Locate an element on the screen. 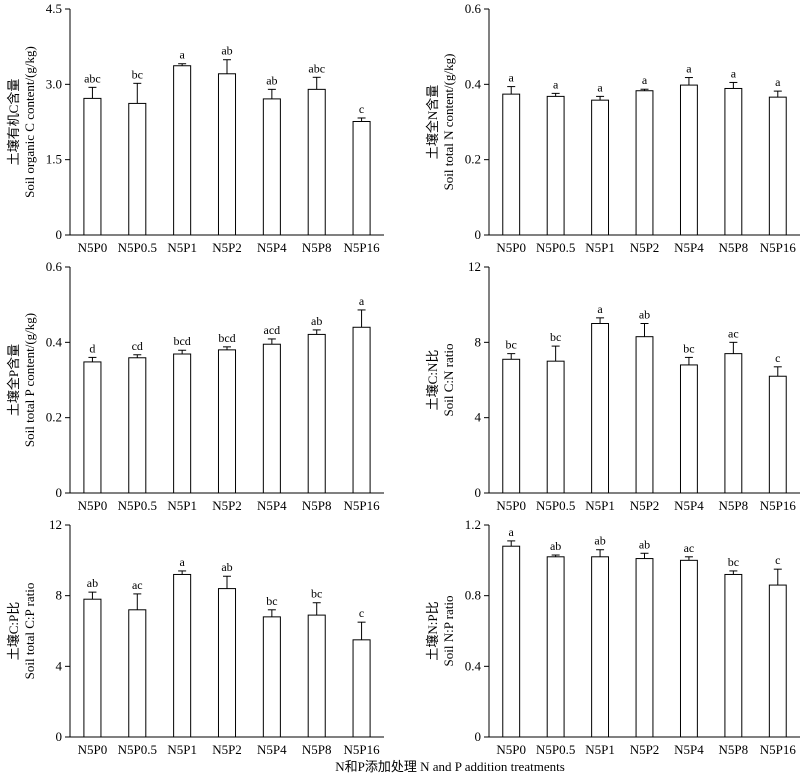 The image size is (800, 779). y-axis-label-en: Soil total N content/(g/kg) is located at coordinates (448, 122).